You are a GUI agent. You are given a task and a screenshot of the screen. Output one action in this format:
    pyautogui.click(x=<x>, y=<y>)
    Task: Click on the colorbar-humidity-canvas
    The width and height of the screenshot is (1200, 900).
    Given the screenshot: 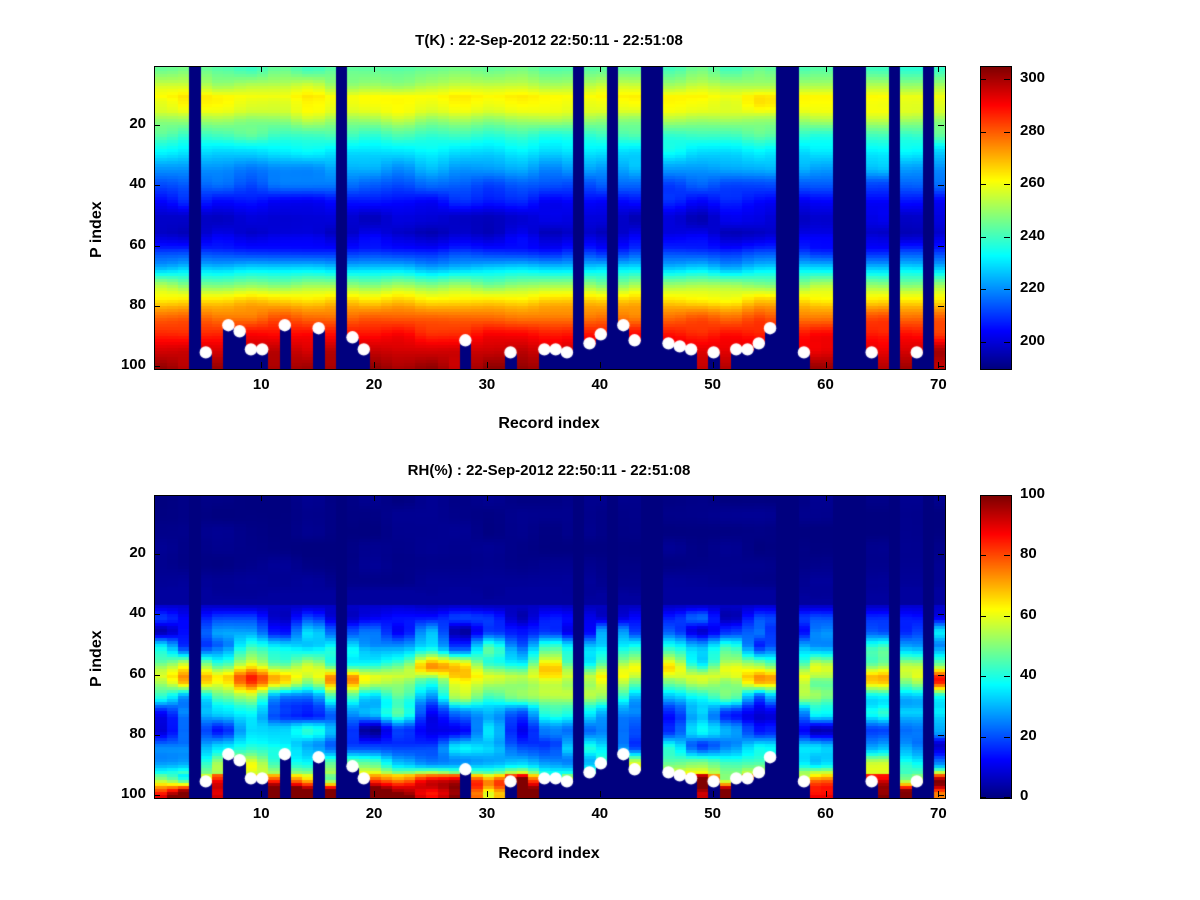 What is the action you would take?
    pyautogui.click(x=996, y=647)
    